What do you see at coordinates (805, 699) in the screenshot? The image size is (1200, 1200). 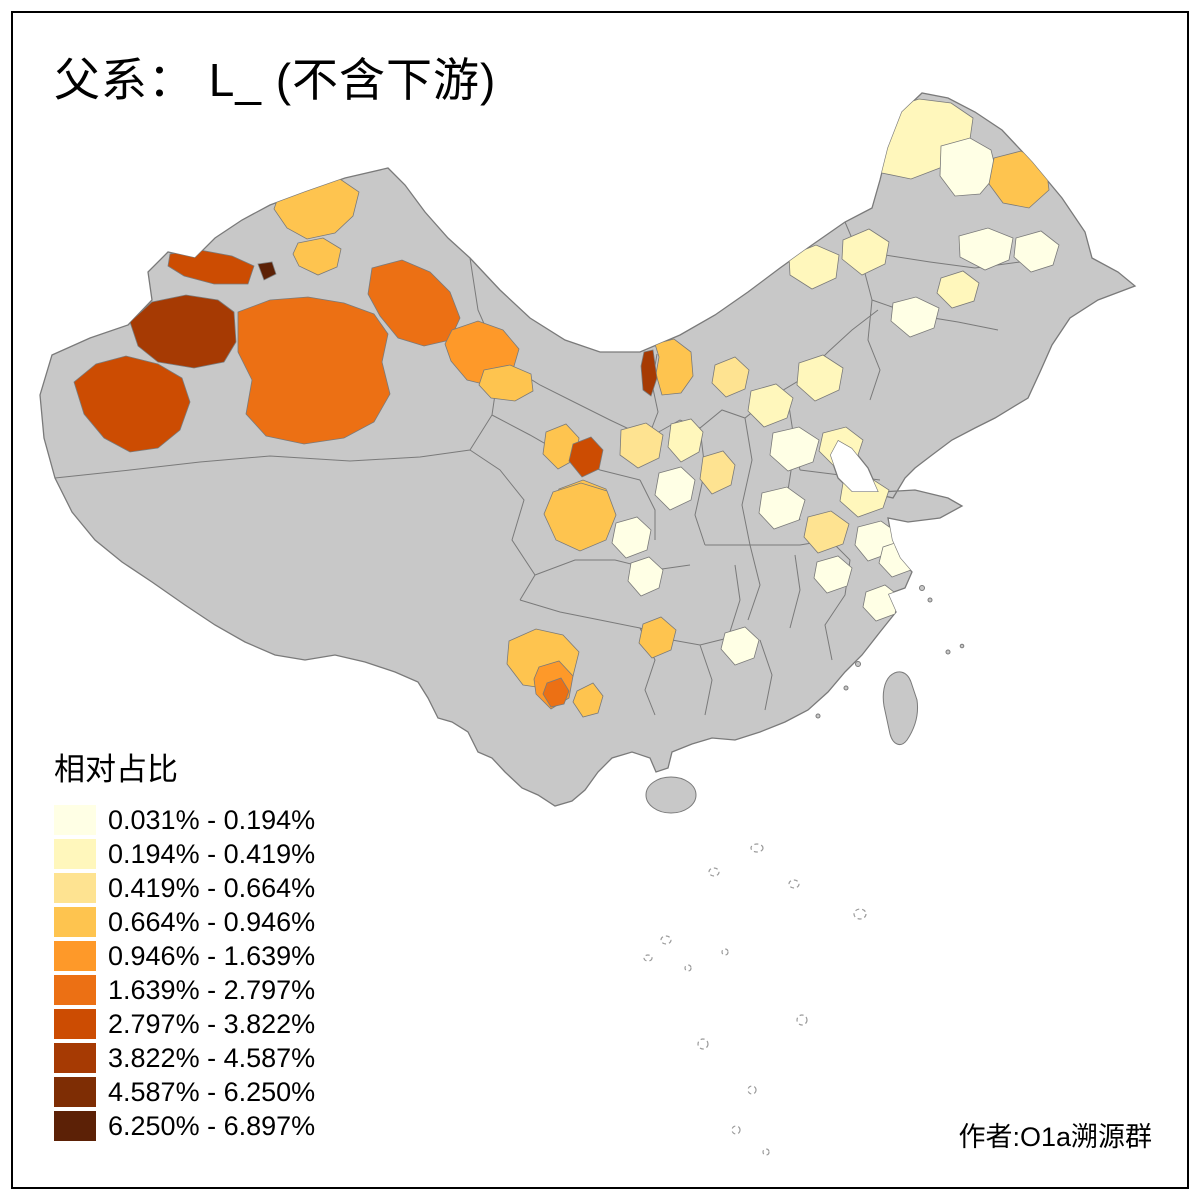 I see `islands` at bounding box center [805, 699].